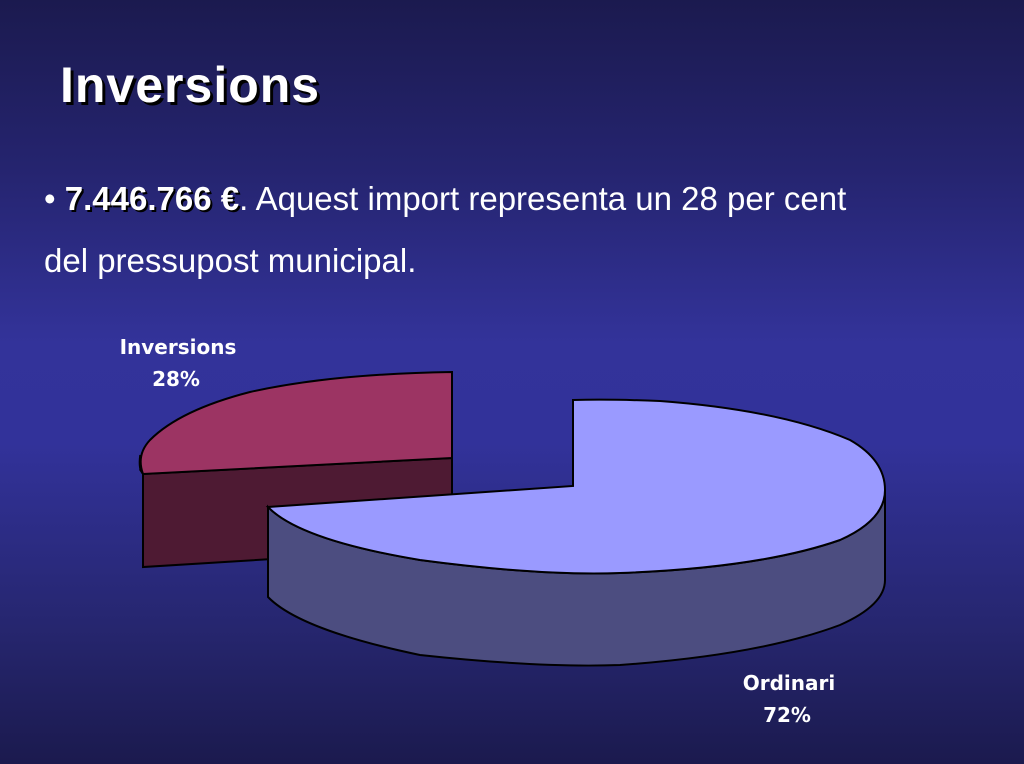  I want to click on bullet-text-line2: del pressupost municipal., so click(230, 260).